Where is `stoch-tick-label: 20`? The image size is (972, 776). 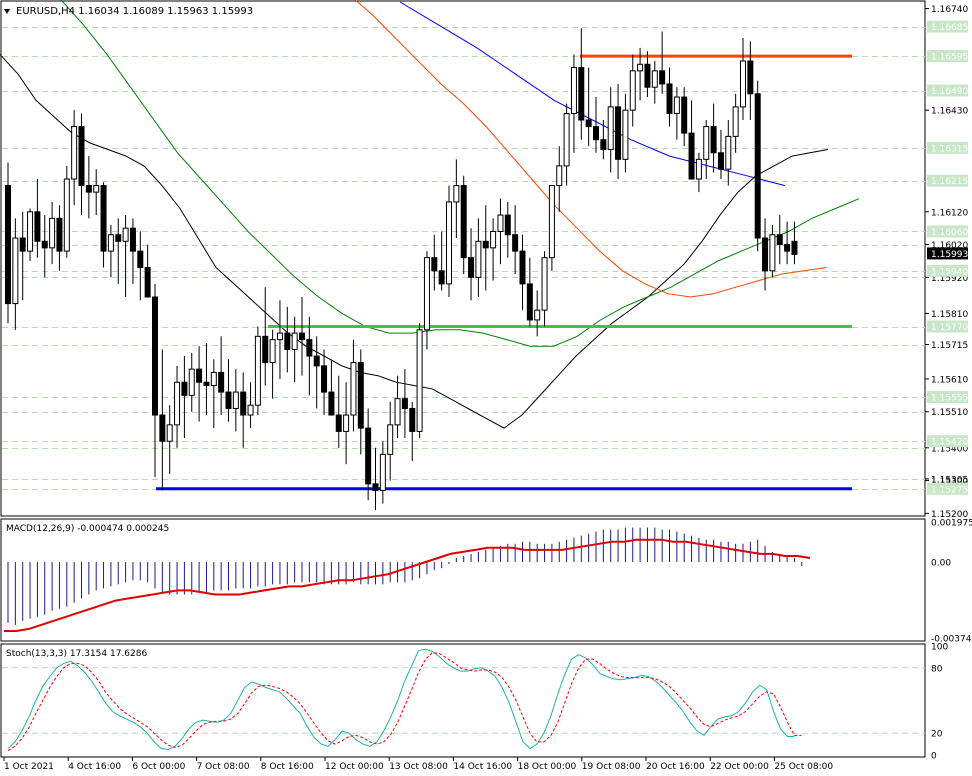 stoch-tick-label: 20 is located at coordinates (937, 735).